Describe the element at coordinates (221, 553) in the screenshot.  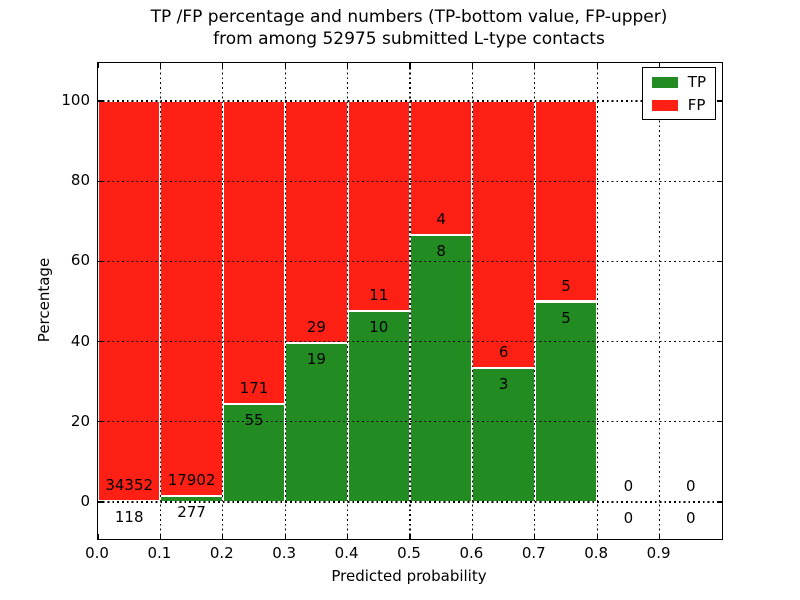
I see `x-tick-label: 0.2` at that location.